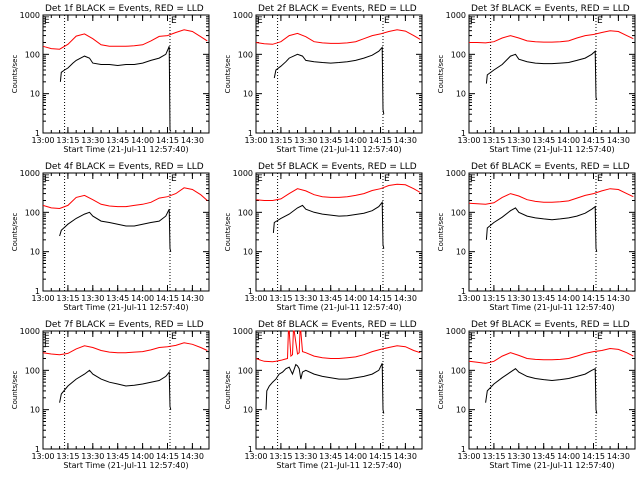 This screenshot has width=640, height=480. Describe the element at coordinates (550, 9) in the screenshot. I see `chart-title: Det 3f BLACK = Events, RED = LLD` at that location.